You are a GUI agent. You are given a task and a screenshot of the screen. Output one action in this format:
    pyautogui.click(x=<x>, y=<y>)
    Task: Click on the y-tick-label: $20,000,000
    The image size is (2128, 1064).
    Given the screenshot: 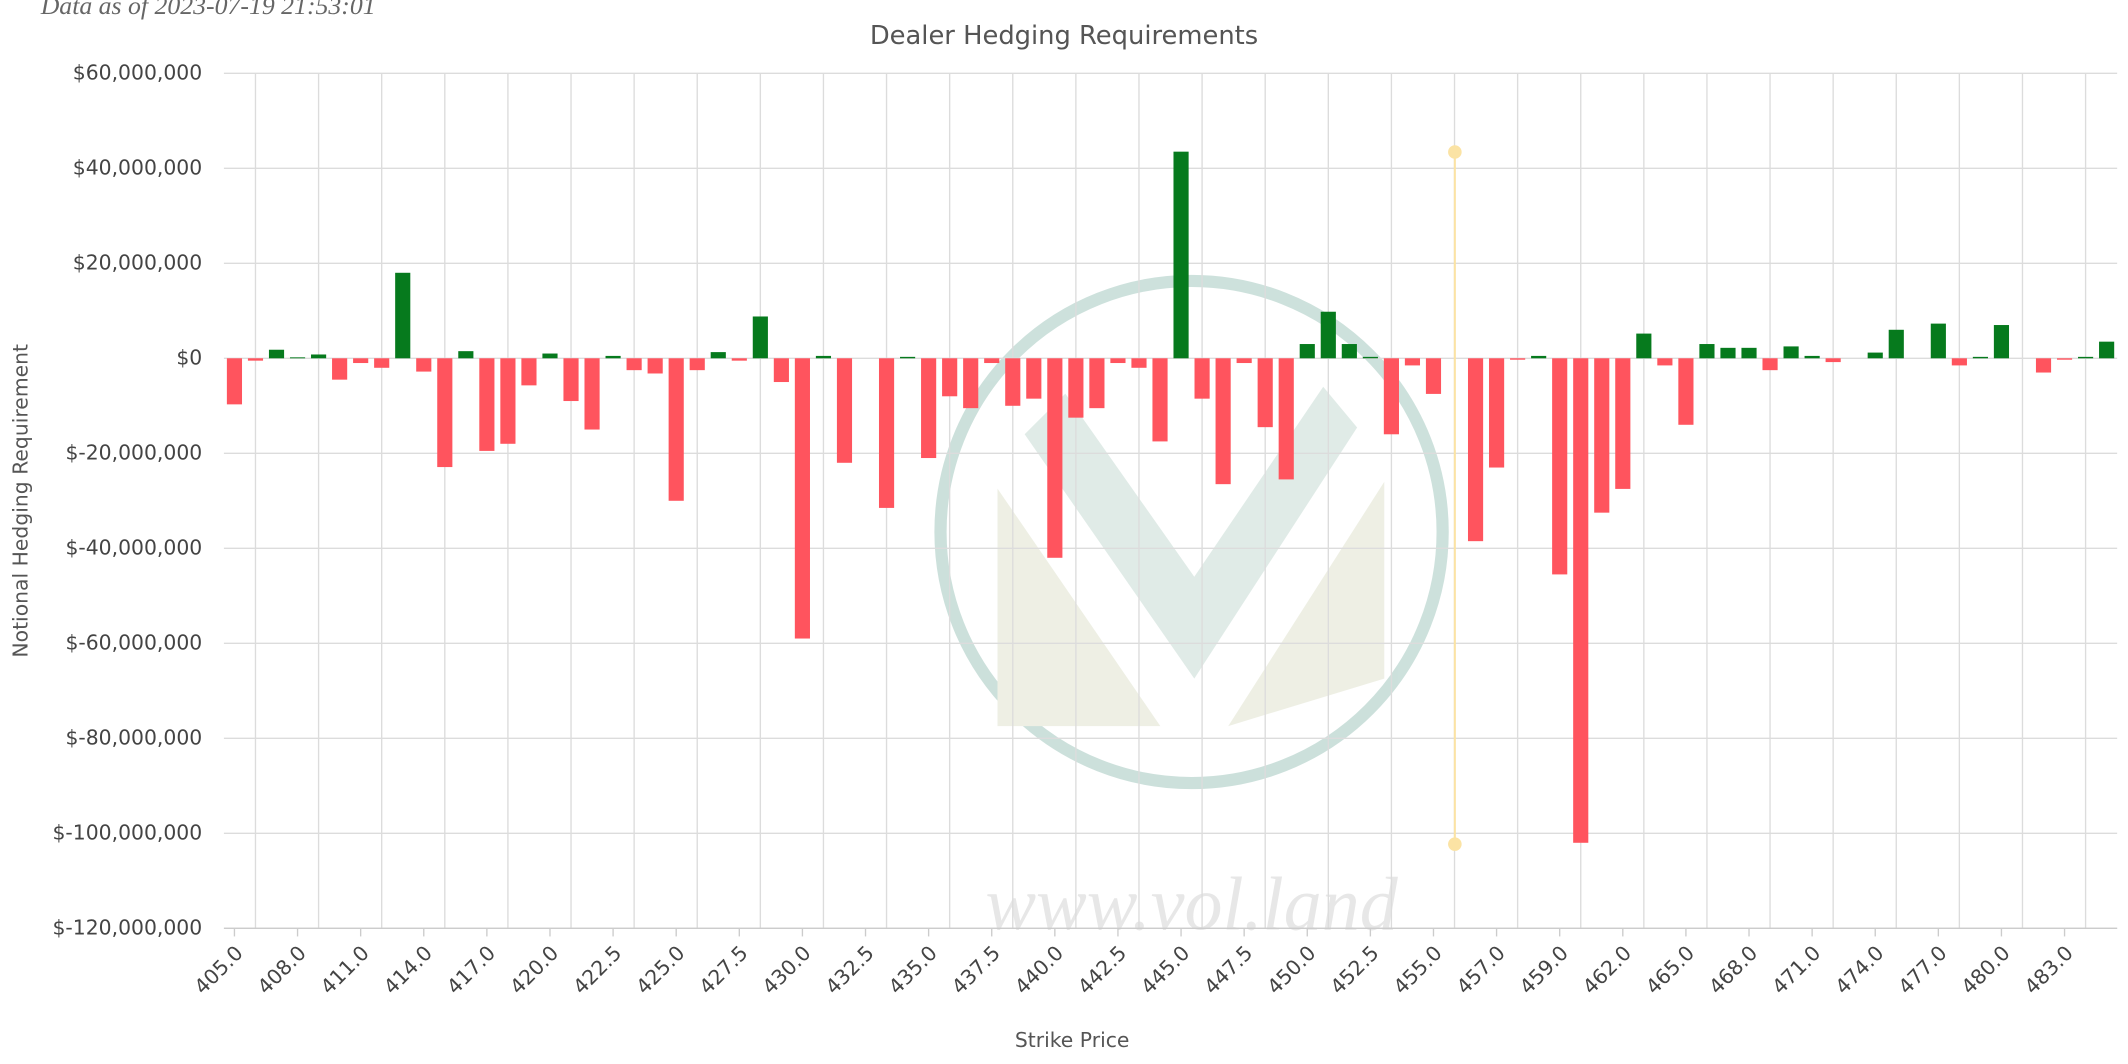 What is the action you would take?
    pyautogui.click(x=137, y=262)
    